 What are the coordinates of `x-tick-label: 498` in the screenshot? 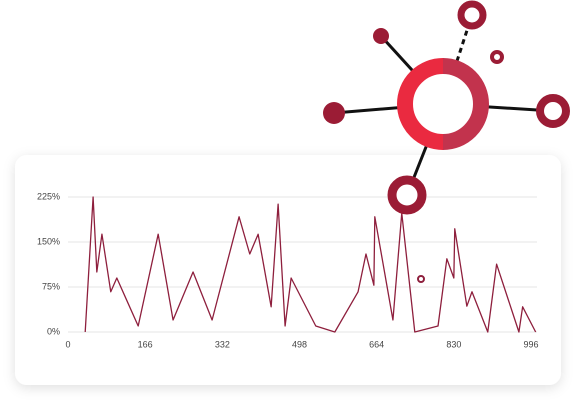 It's located at (299, 344).